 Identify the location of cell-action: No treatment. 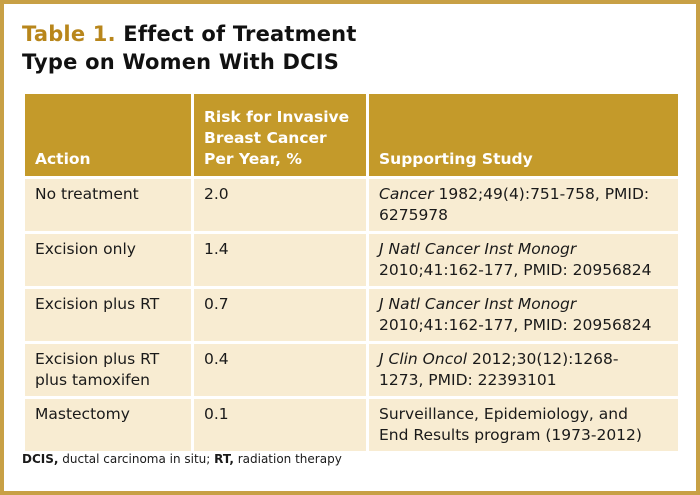
(108, 205).